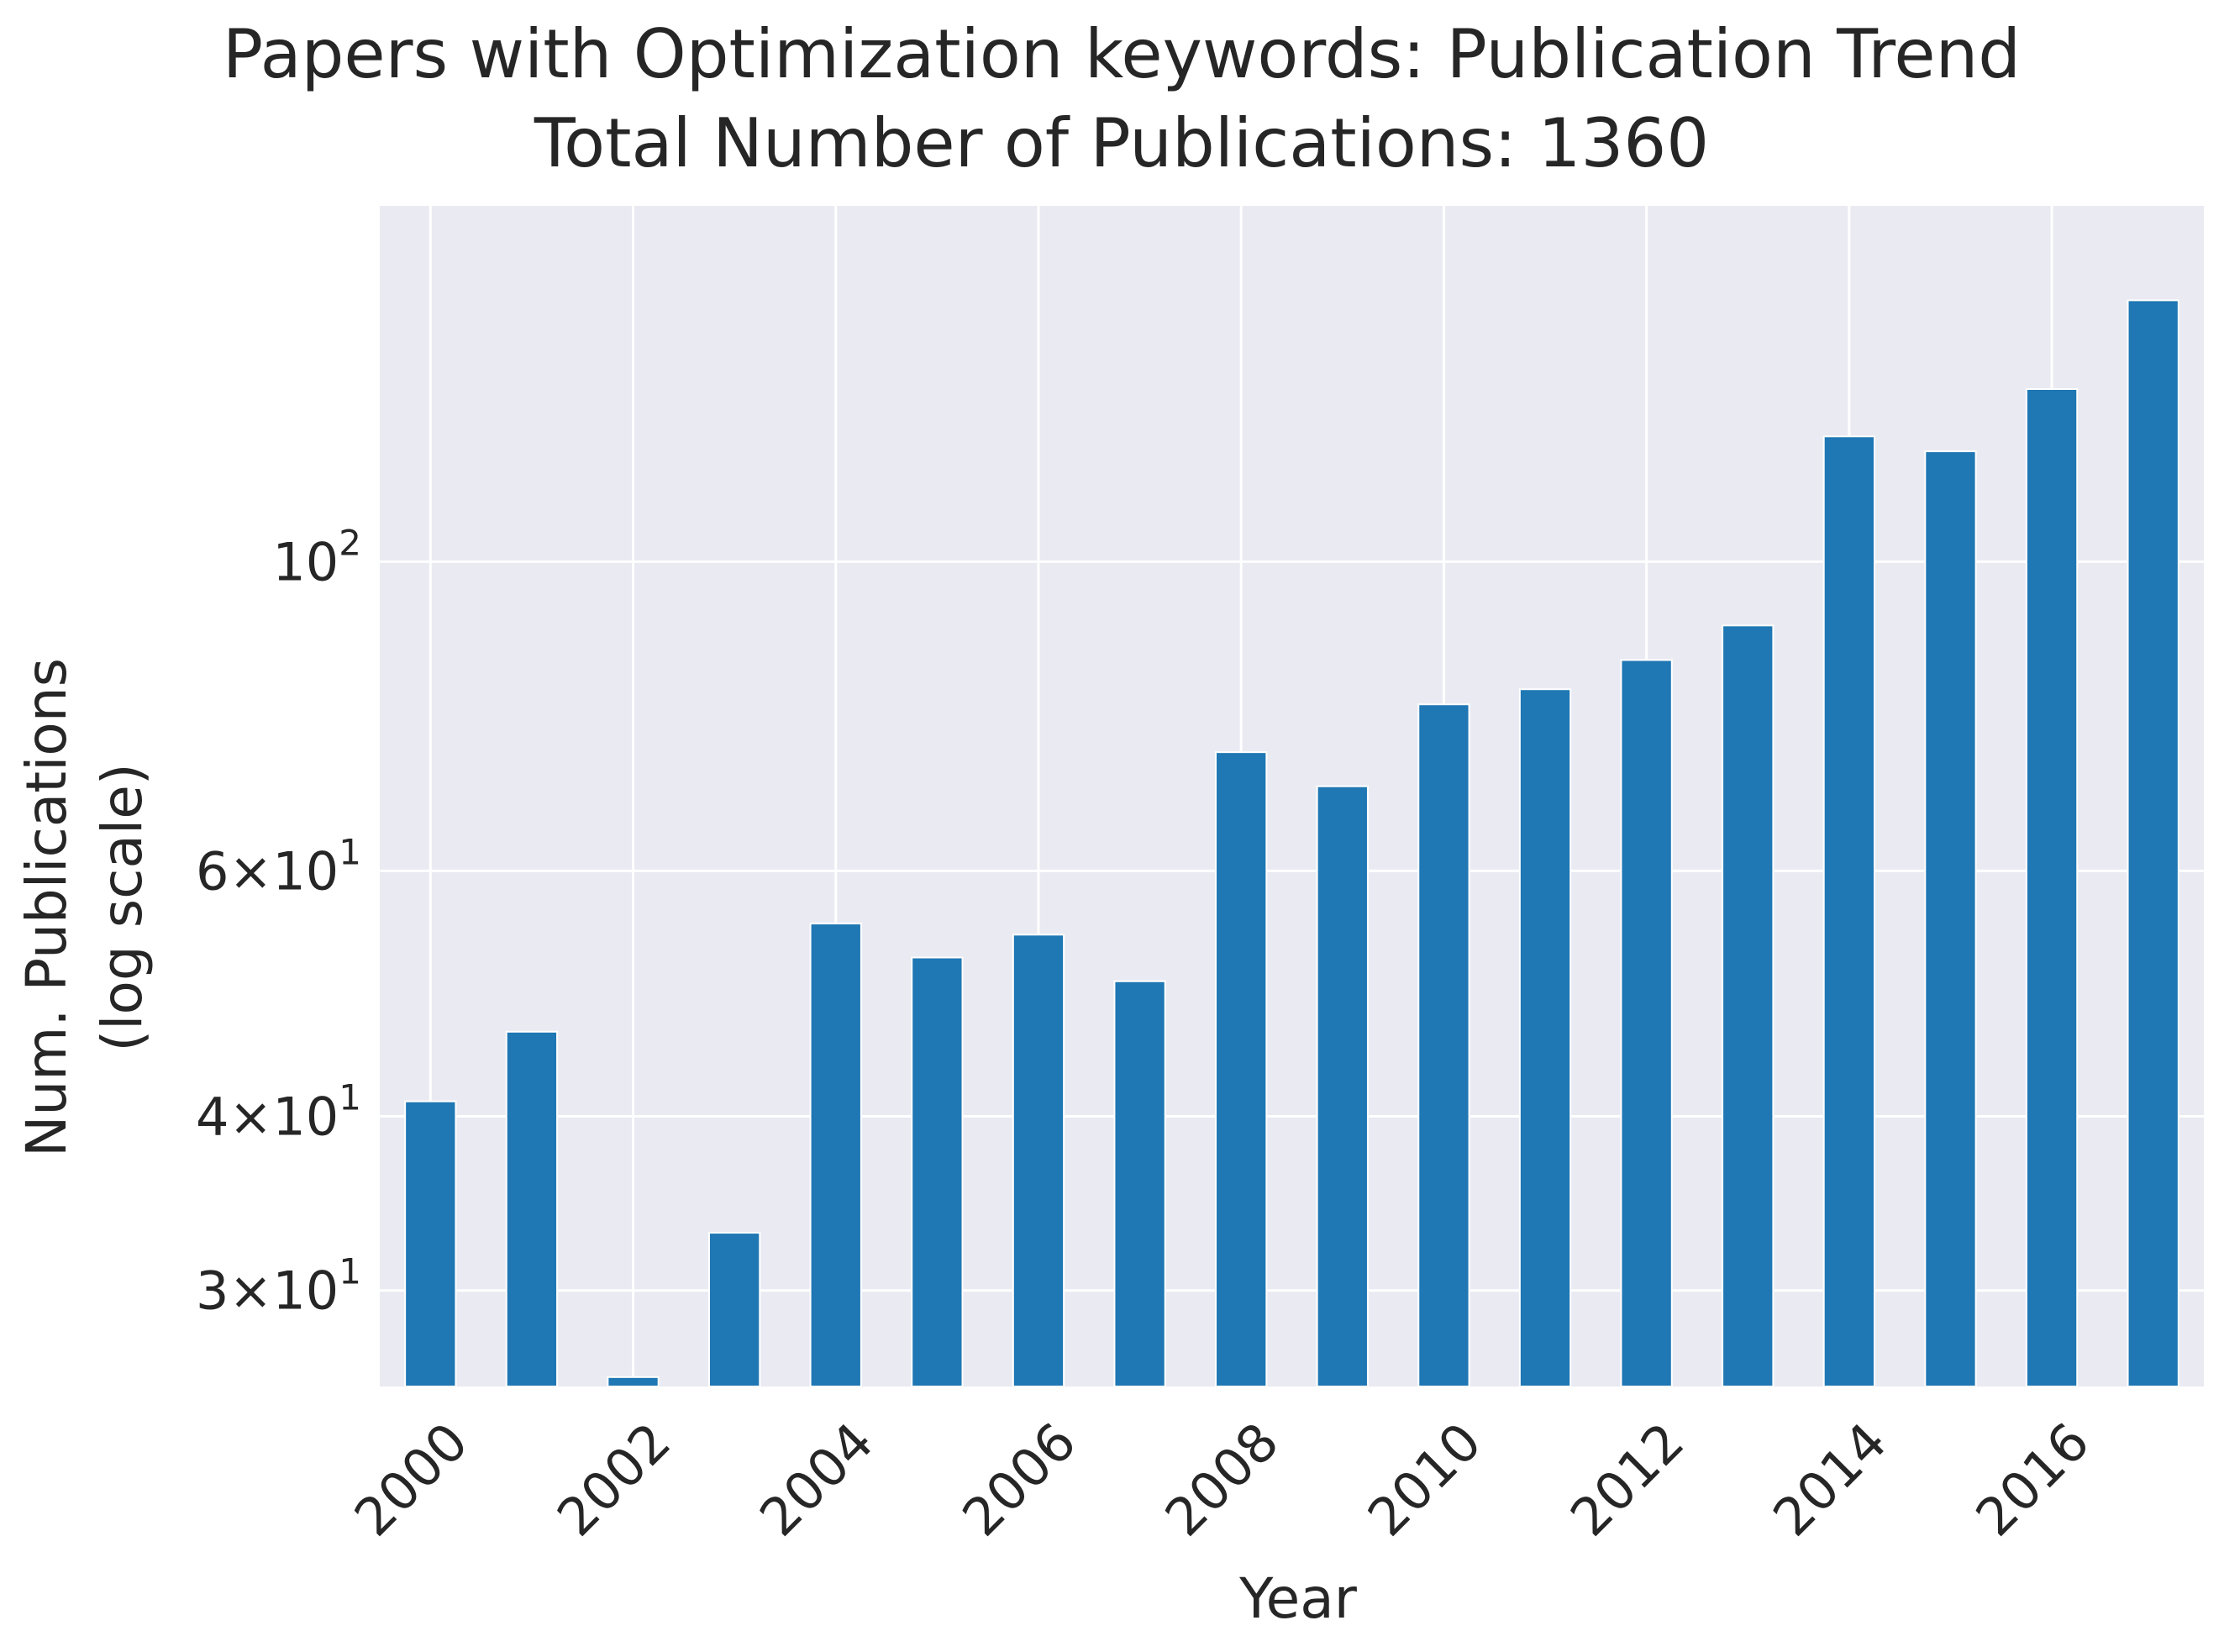  Describe the element at coordinates (835, 1155) in the screenshot. I see `bar-2004` at that location.